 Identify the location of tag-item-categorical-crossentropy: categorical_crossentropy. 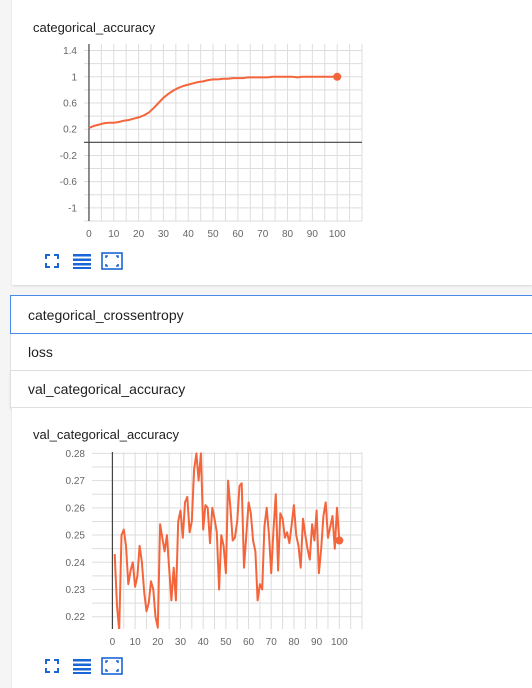
(271, 314).